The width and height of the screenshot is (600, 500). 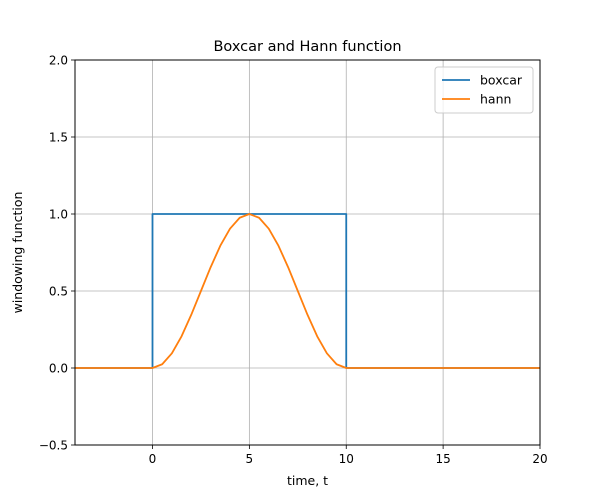 What do you see at coordinates (495, 99) in the screenshot?
I see `legend-label-hann: hann` at bounding box center [495, 99].